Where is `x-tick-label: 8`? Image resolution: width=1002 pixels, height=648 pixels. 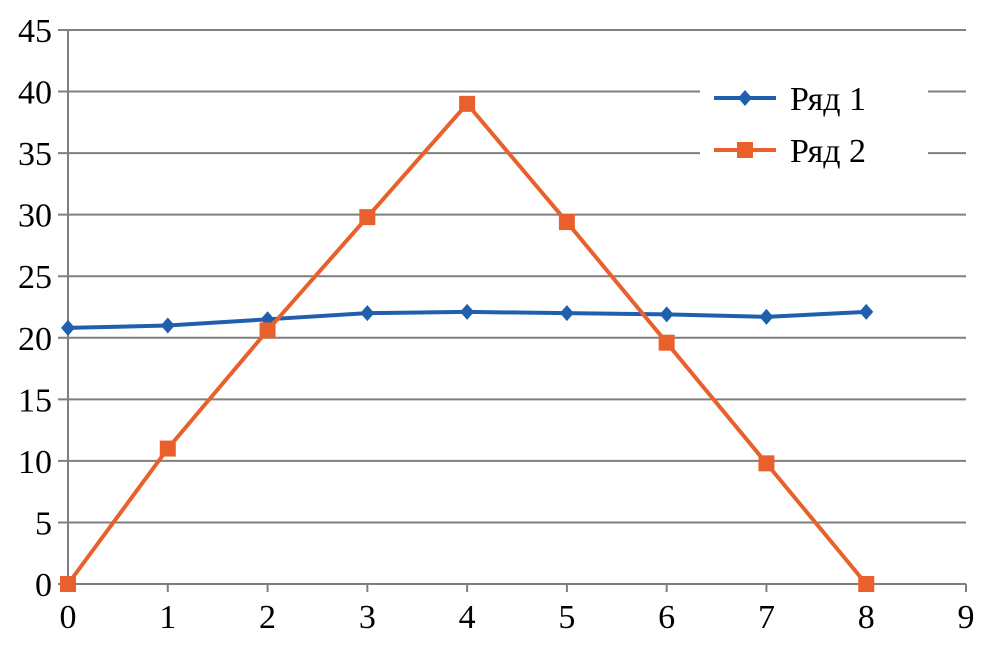 x-tick-label: 8 is located at coordinates (866, 617).